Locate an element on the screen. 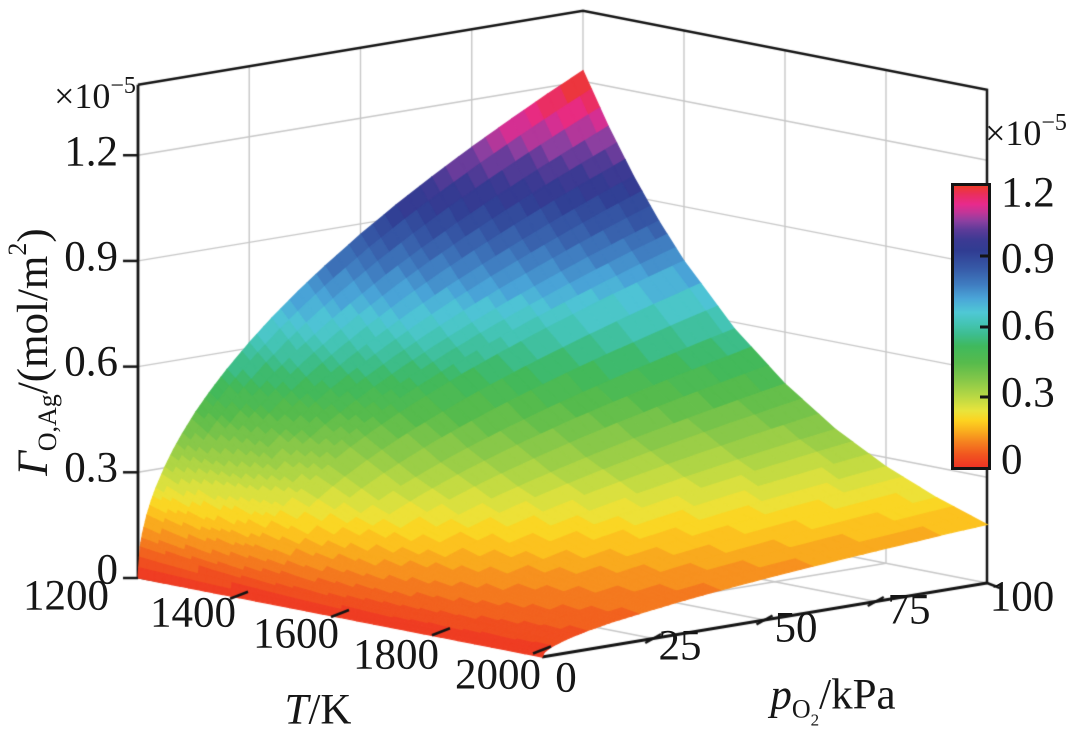 The width and height of the screenshot is (1080, 749). colorbar-tick-label: 1.2 is located at coordinates (1028, 193).